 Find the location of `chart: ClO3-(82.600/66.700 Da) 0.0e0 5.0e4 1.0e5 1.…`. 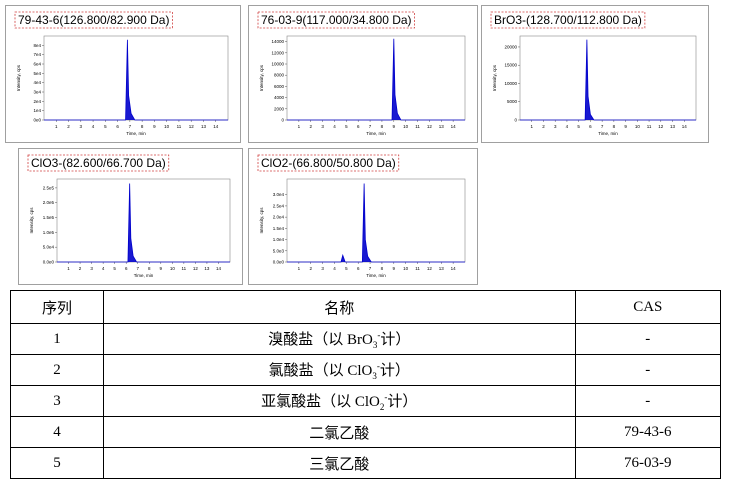

chart: ClO3-(82.600/66.700 Da) 0.0e0 5.0e4 1.0e5 1.… is located at coordinates (129, 216).